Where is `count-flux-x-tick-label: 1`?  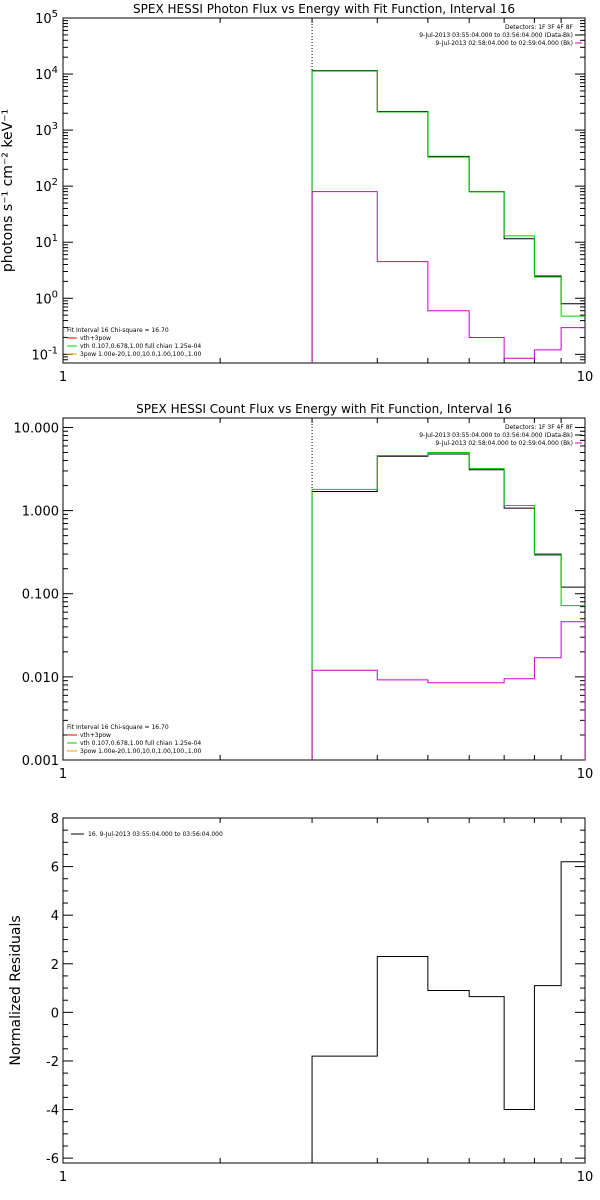
count-flux-x-tick-label: 1 is located at coordinates (63, 774).